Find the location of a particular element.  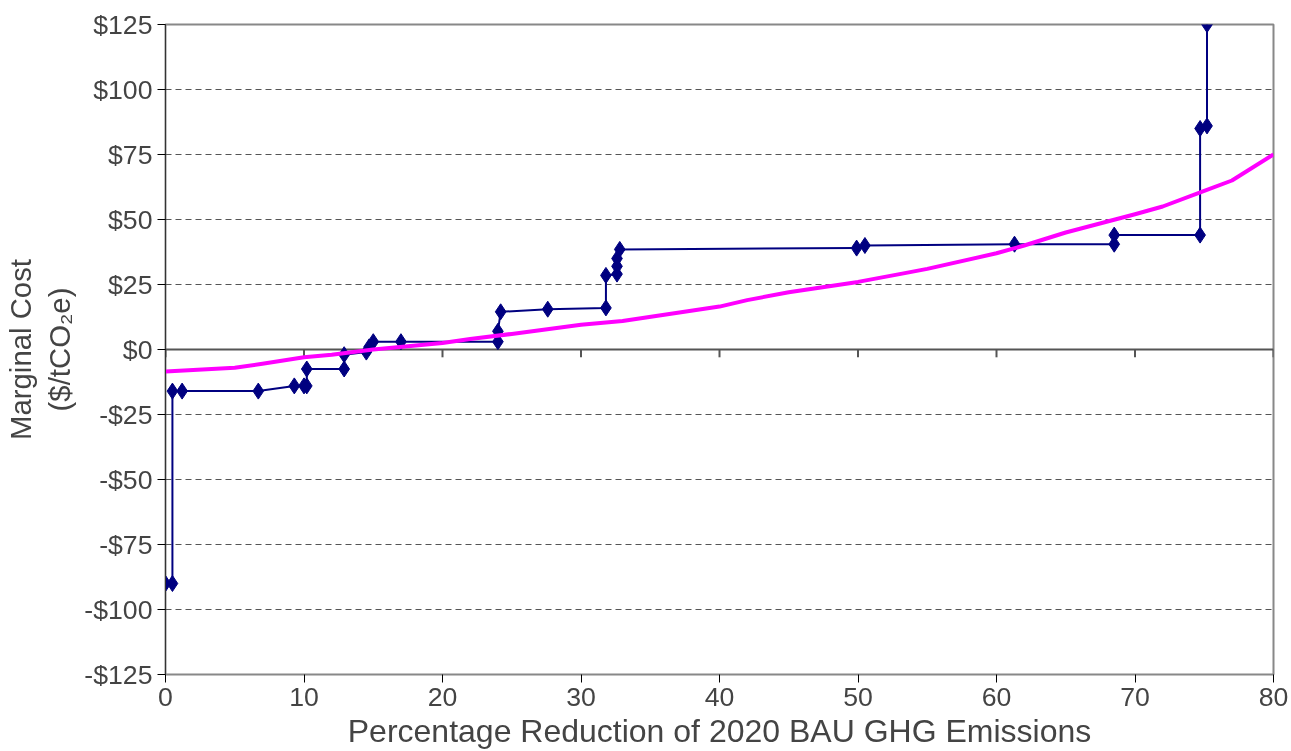

y-tick-label: -$50 is located at coordinates (126, 479).